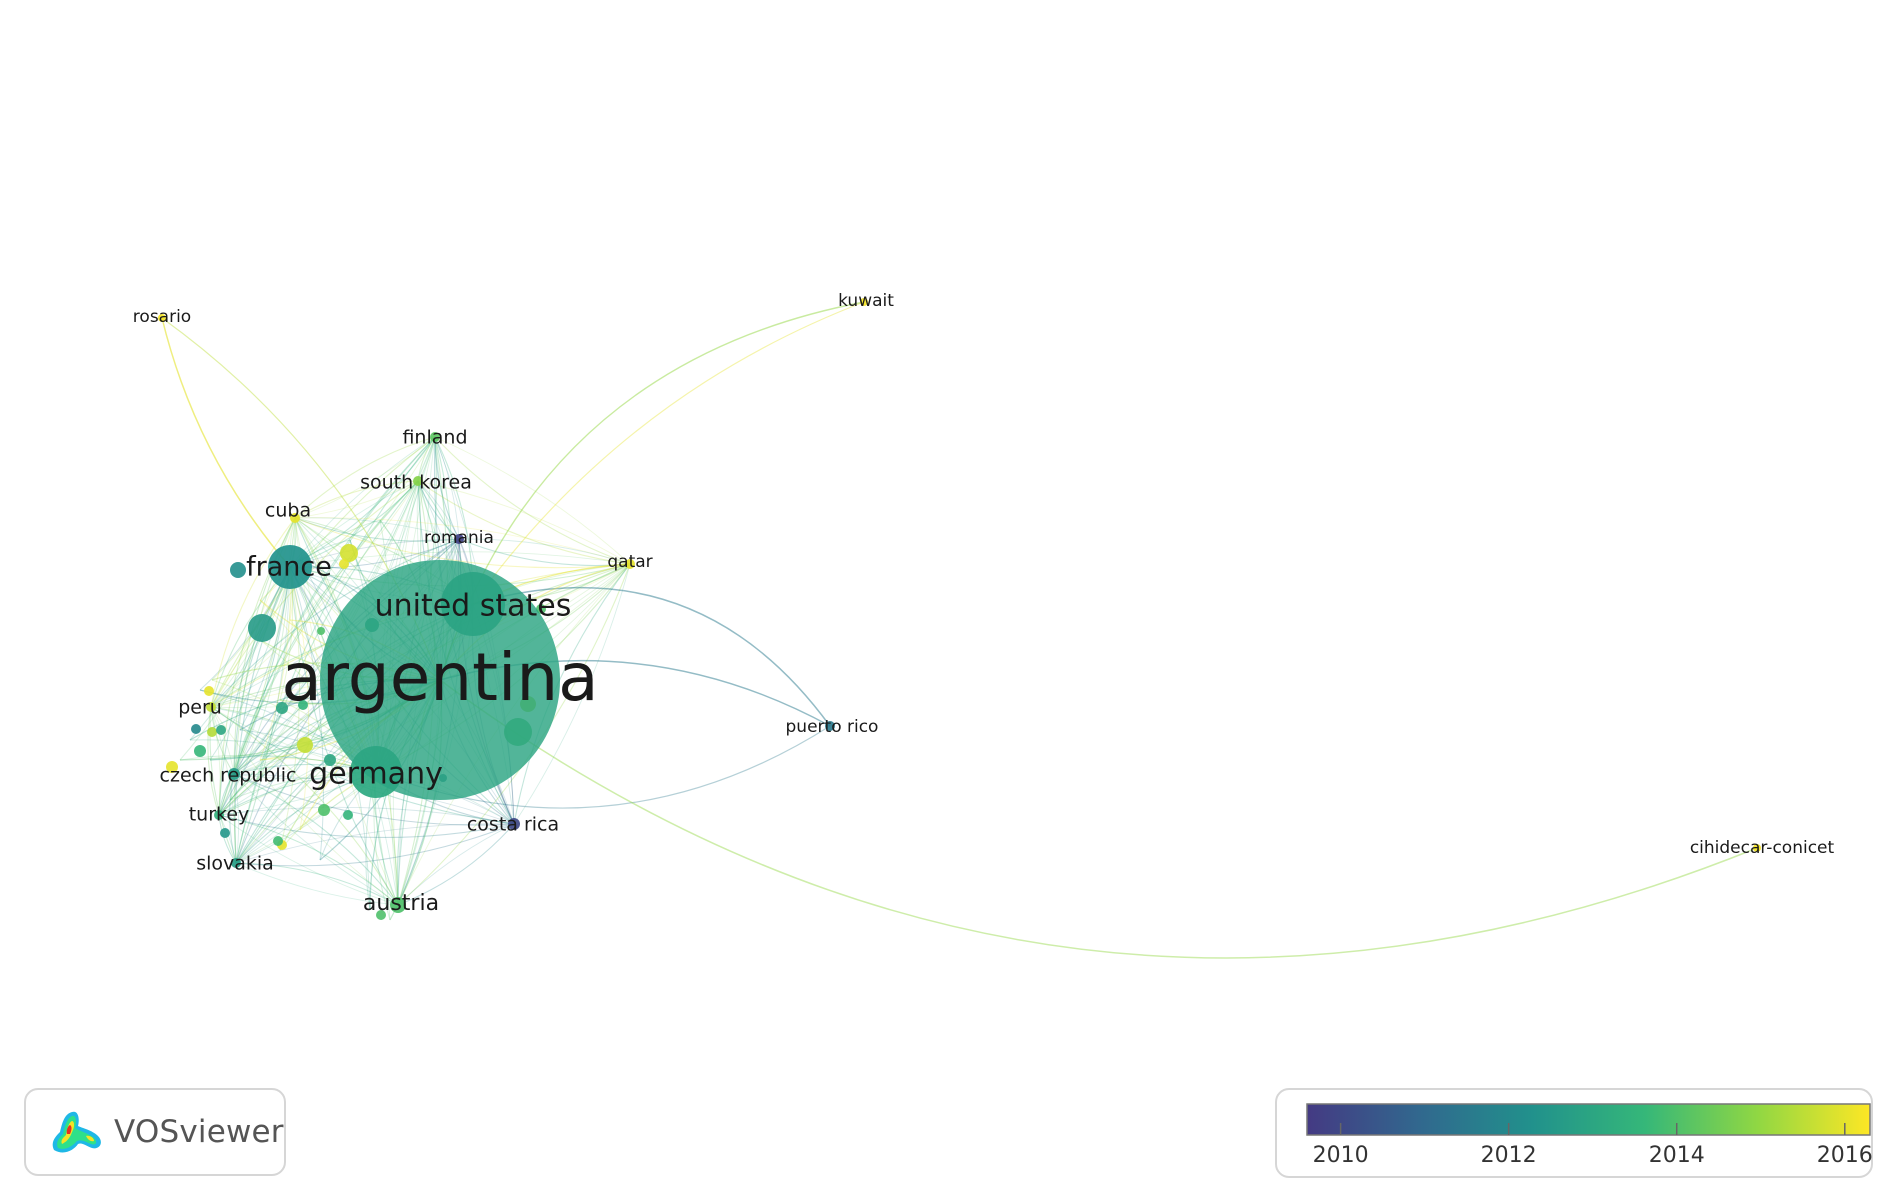 This screenshot has height=1202, width=1896. I want to click on node-south-korea, so click(418, 481).